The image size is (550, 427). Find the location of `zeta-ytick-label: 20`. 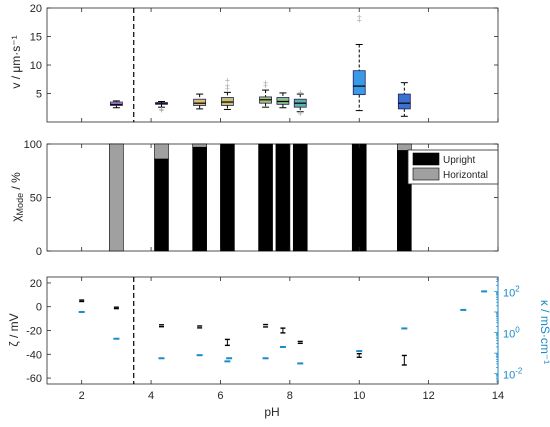

zeta-ytick-label: 20 is located at coordinates (36, 284).